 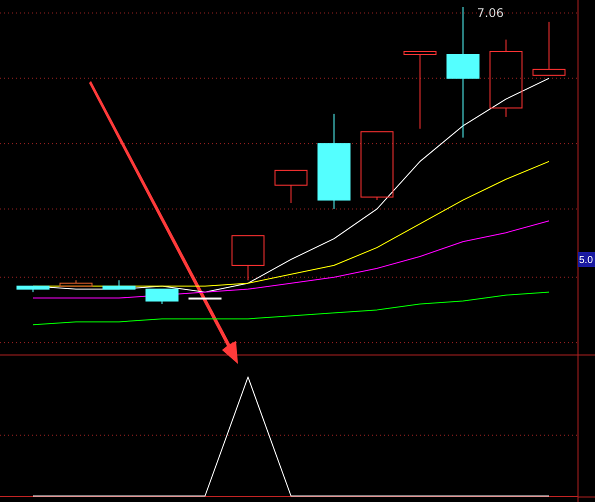 What do you see at coordinates (490, 13) in the screenshot?
I see `annotation: 7.06` at bounding box center [490, 13].